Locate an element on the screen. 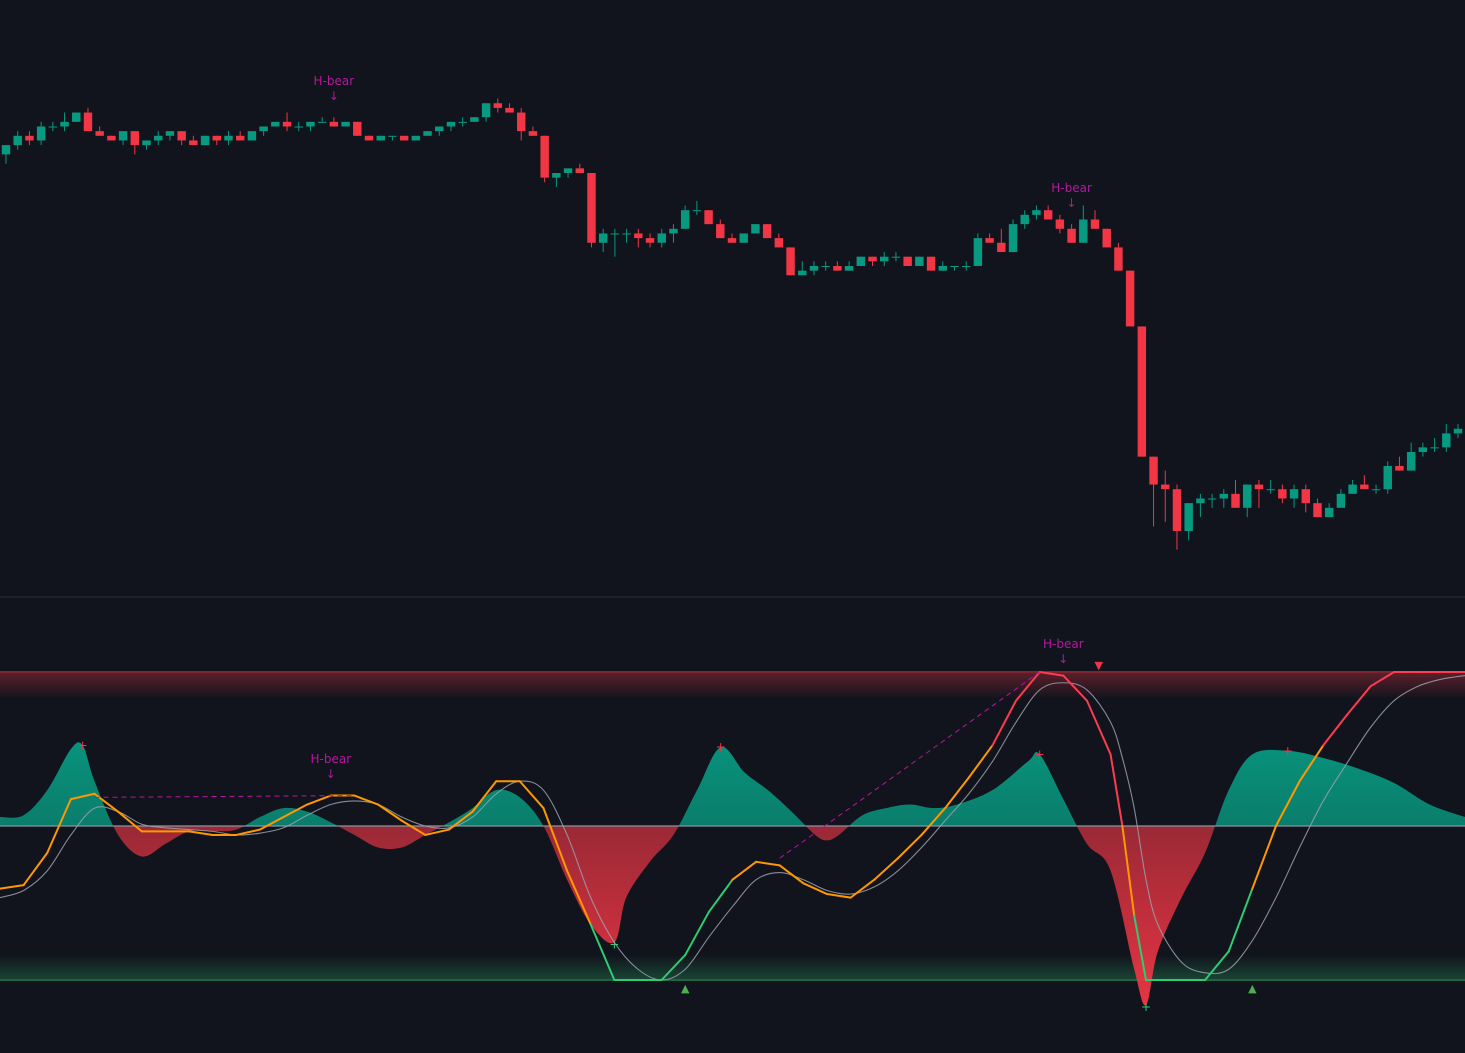 The width and height of the screenshot is (1465, 1053). oversold-zone is located at coordinates (732, 968).